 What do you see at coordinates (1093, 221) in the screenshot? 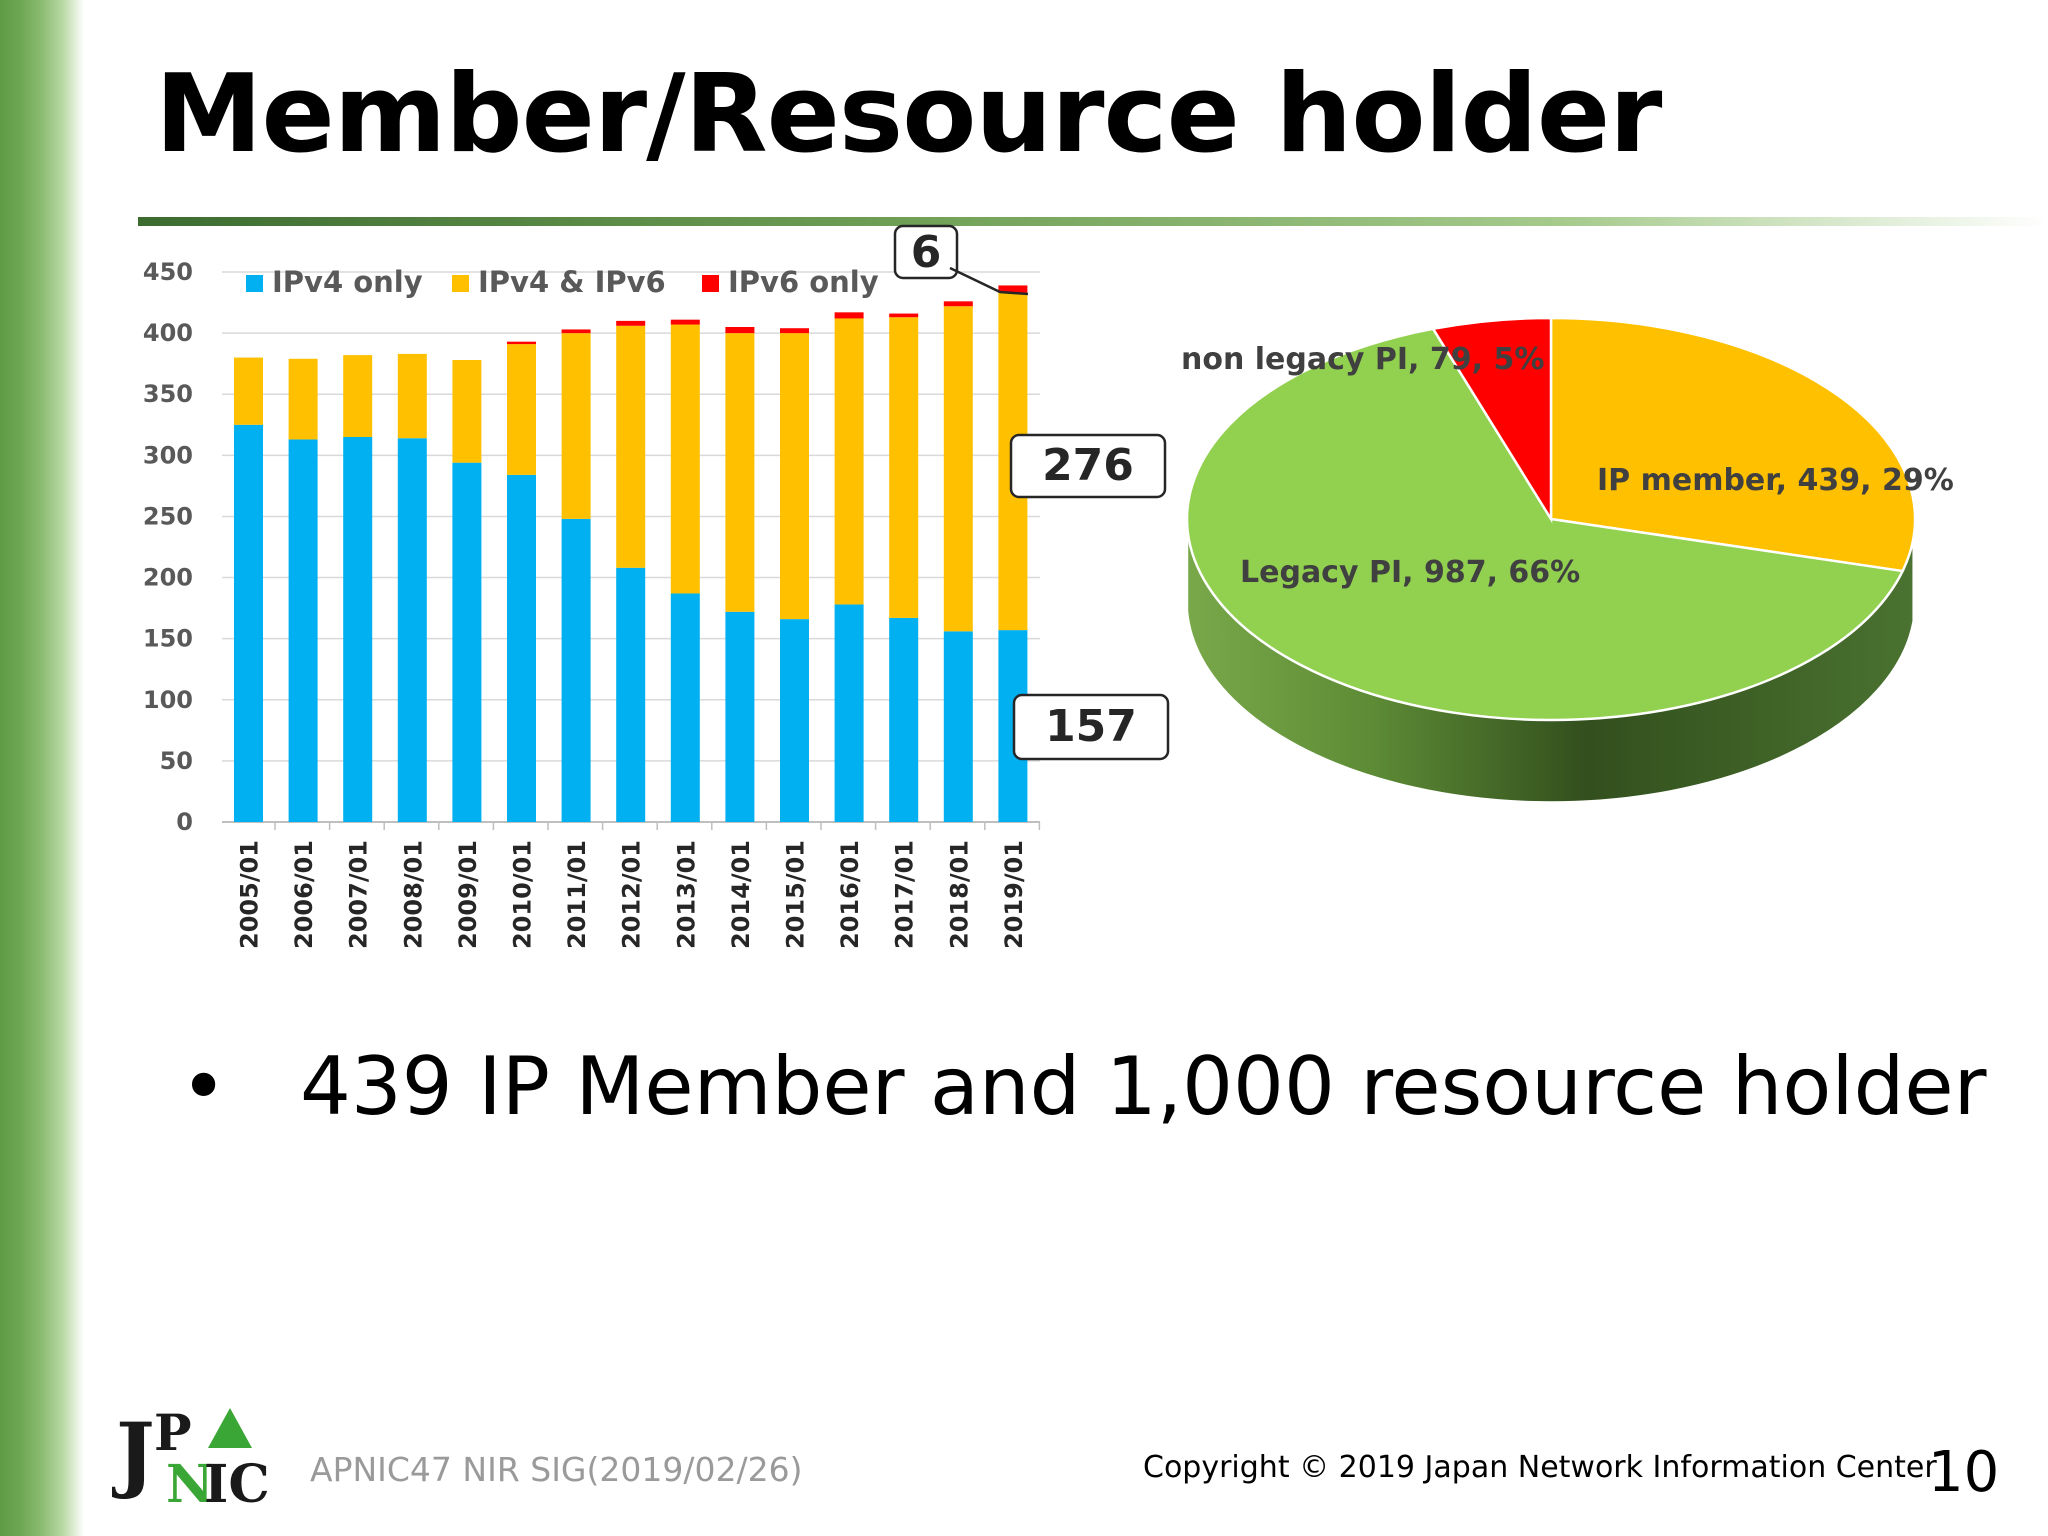
I see `title-underline` at bounding box center [1093, 221].